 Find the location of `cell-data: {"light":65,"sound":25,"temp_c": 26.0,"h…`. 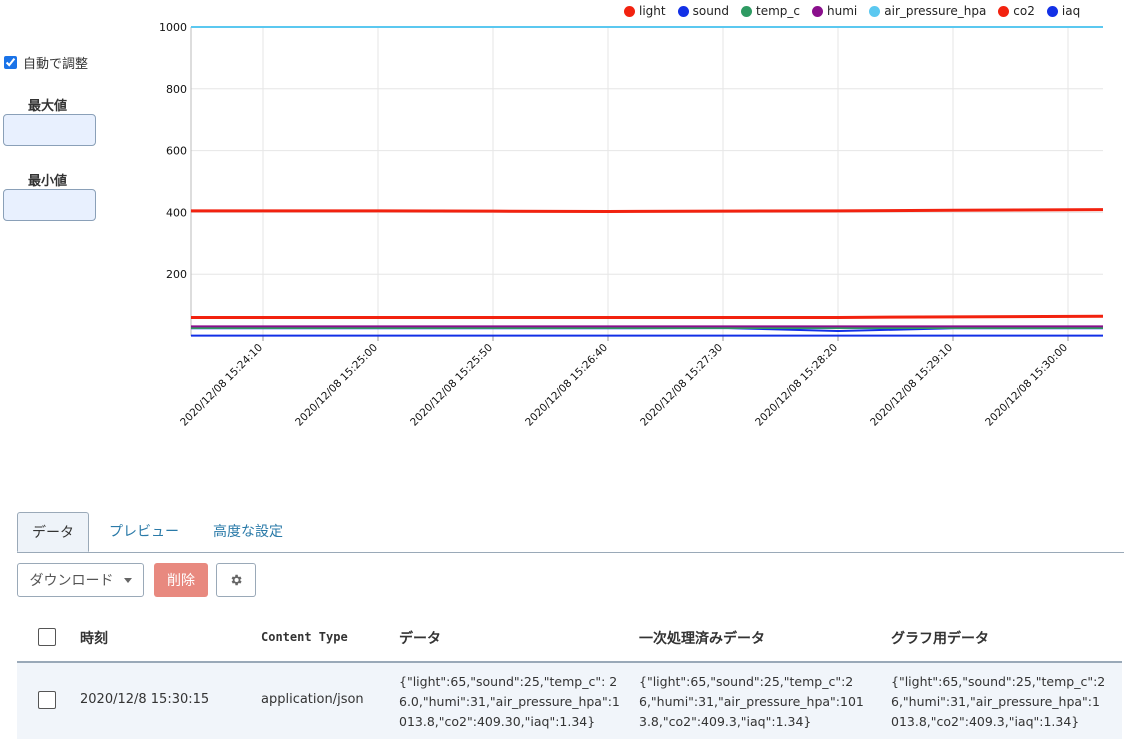

cell-data: {"light":65,"sound":25,"temp_c": 26.0,"h… is located at coordinates (509, 701).